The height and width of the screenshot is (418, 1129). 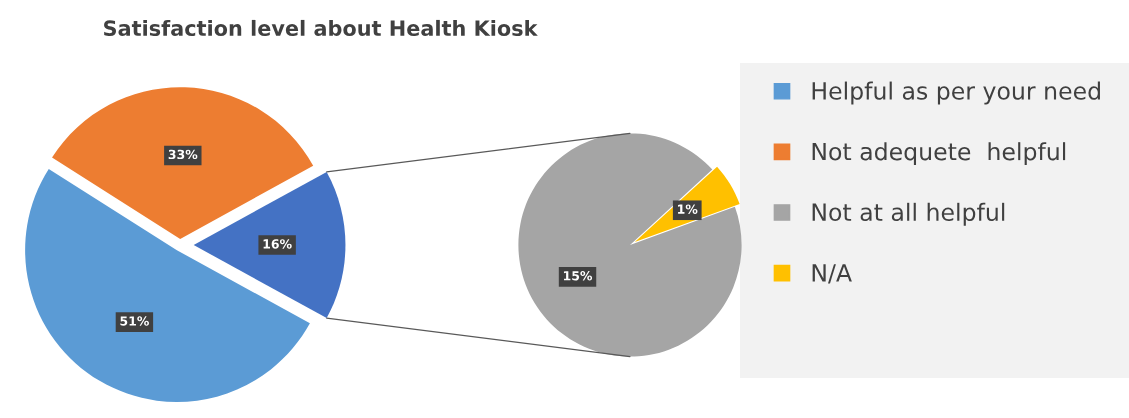 What do you see at coordinates (688, 209) in the screenshot?
I see `data-label: 1%` at bounding box center [688, 209].